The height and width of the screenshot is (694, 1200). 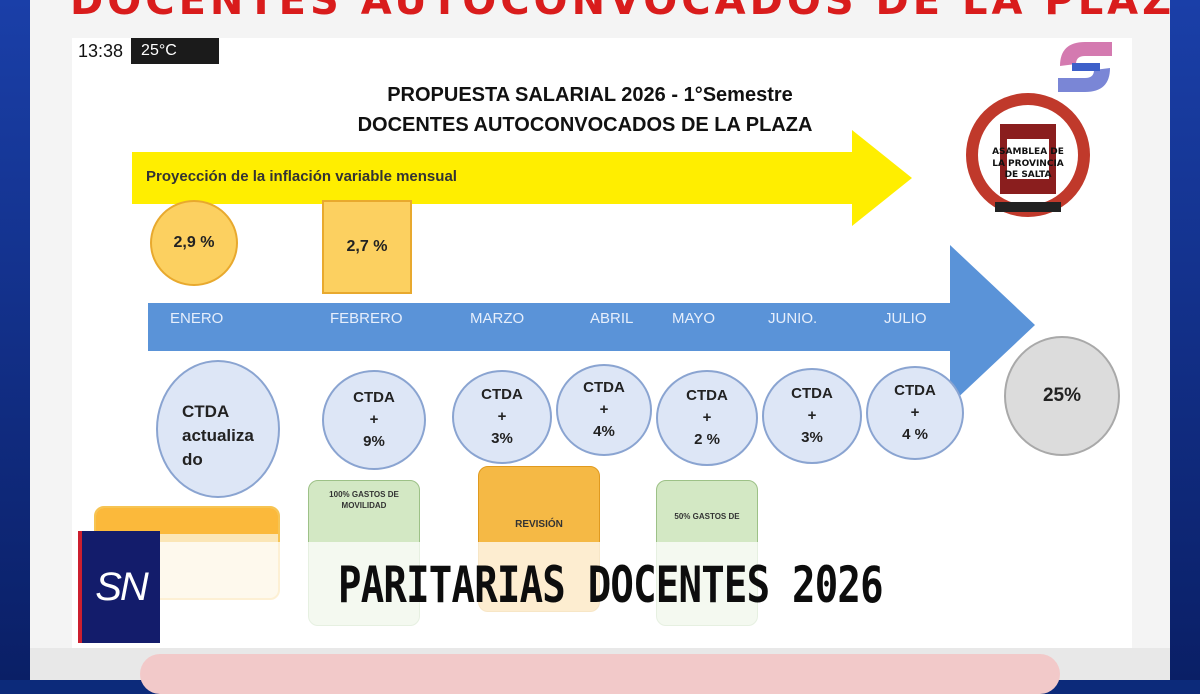 I want to click on ctda-value: 9%, so click(x=374, y=441).